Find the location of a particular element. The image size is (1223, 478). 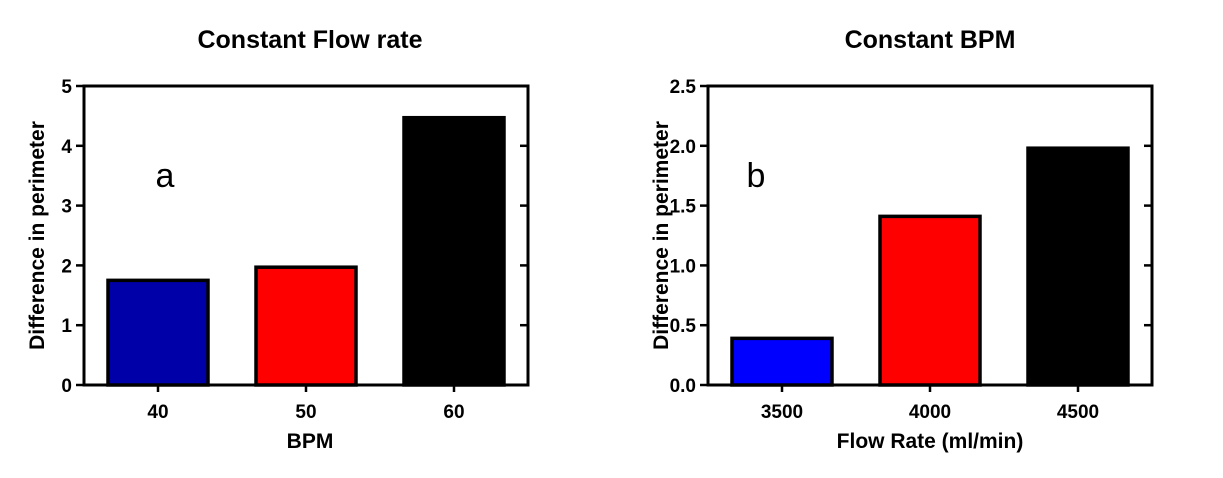

x-tick-label: 50 is located at coordinates (305, 412).